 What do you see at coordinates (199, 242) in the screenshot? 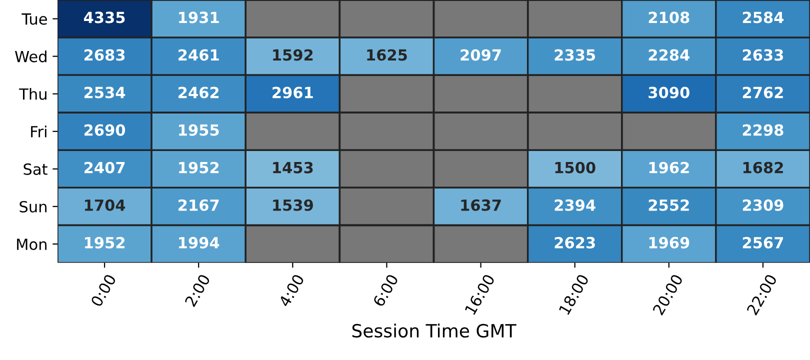
I see `data-label: 1994` at bounding box center [199, 242].